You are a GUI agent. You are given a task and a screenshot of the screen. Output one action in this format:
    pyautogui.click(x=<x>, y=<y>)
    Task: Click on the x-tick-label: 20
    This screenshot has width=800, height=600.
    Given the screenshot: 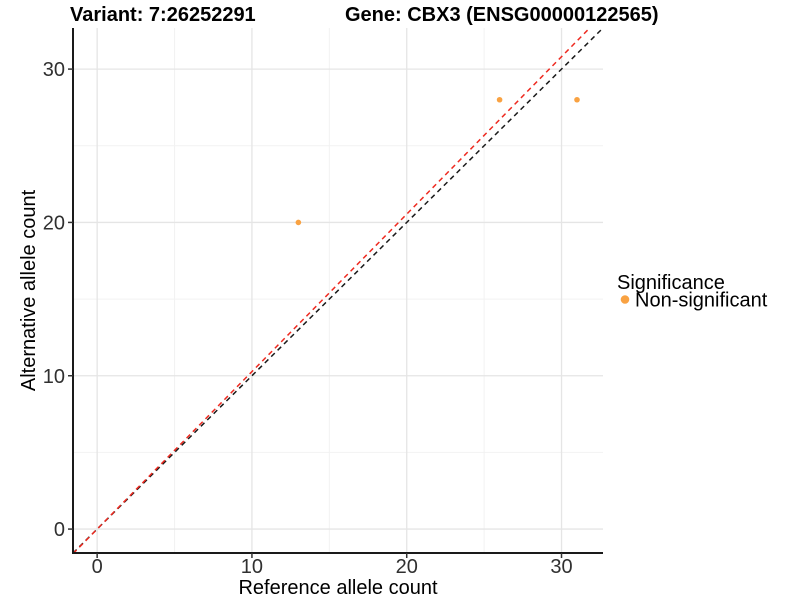 What is the action you would take?
    pyautogui.click(x=407, y=567)
    